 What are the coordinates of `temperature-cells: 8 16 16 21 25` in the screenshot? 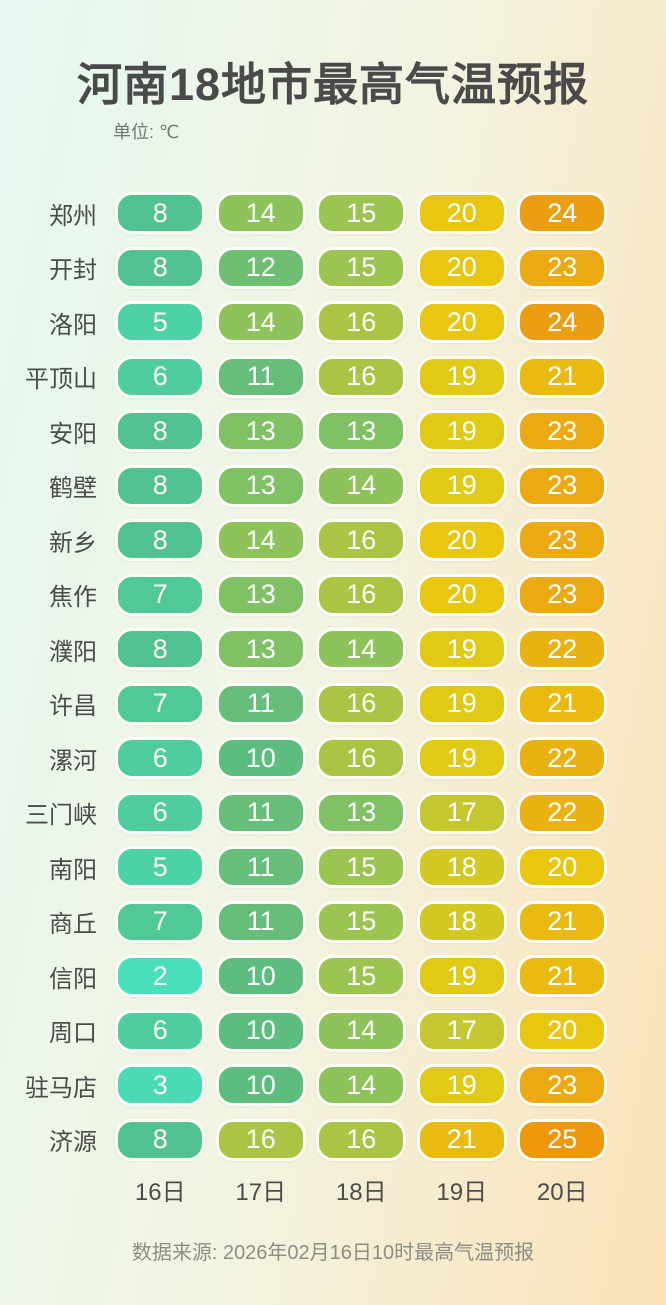 It's located at (361, 1139).